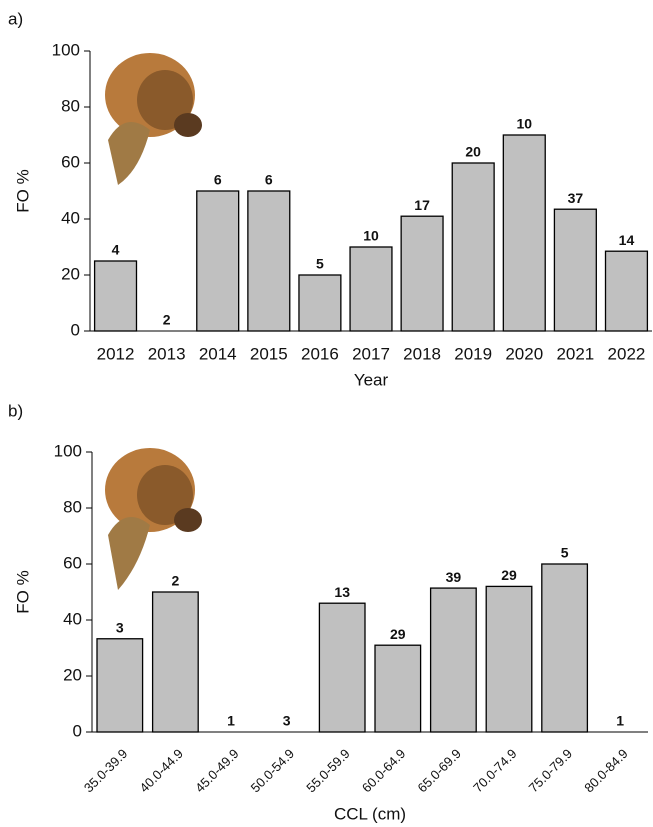  What do you see at coordinates (454, 577) in the screenshot?
I see `sample-size-label: 39` at bounding box center [454, 577].